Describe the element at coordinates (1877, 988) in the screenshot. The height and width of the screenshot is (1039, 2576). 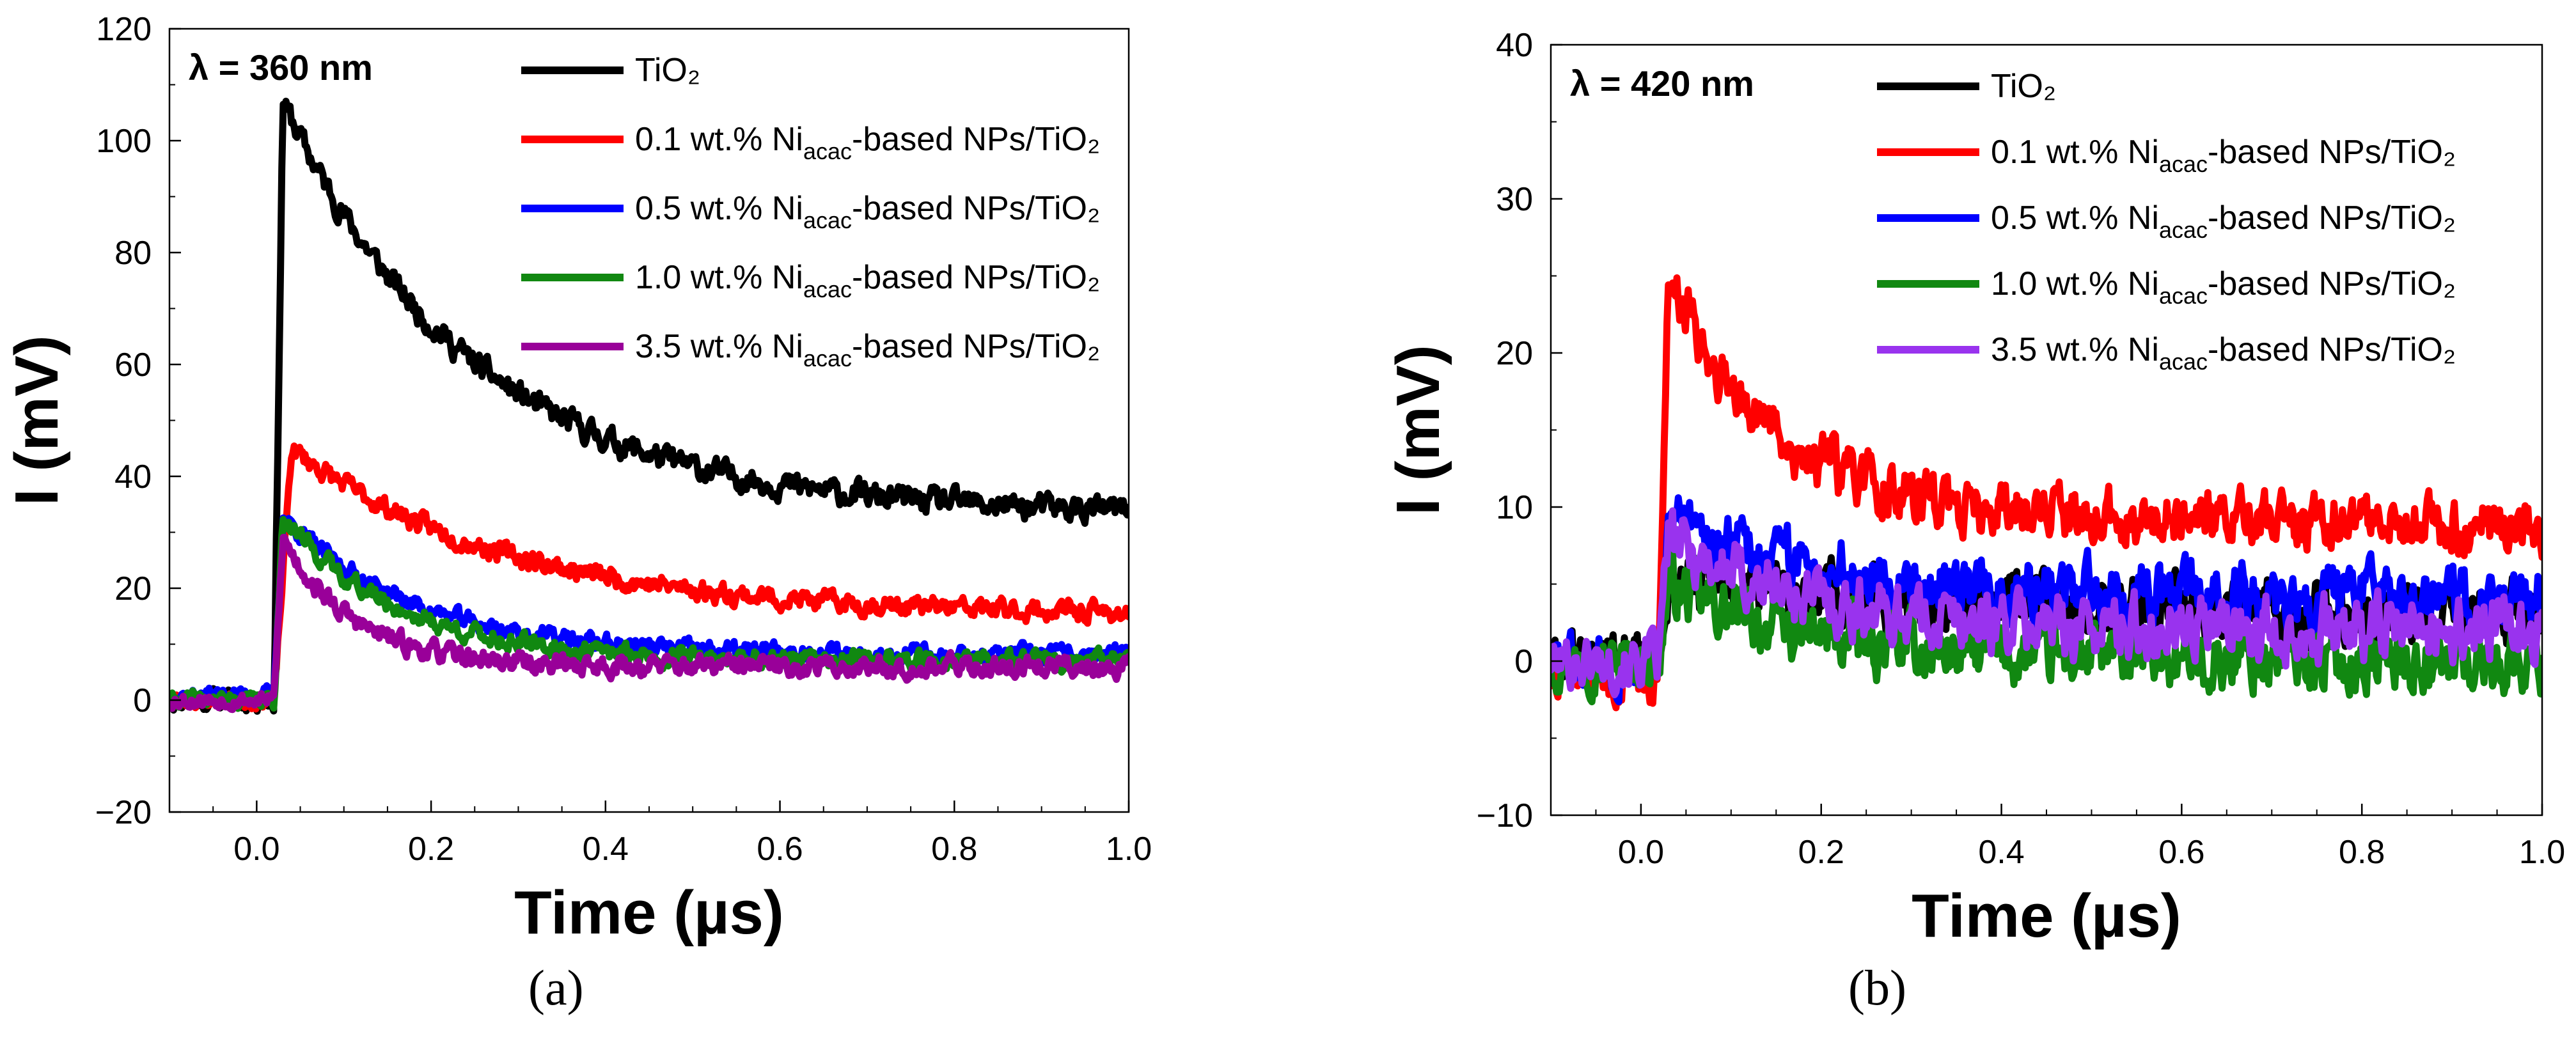
I see `panel-label-b: (b)` at that location.